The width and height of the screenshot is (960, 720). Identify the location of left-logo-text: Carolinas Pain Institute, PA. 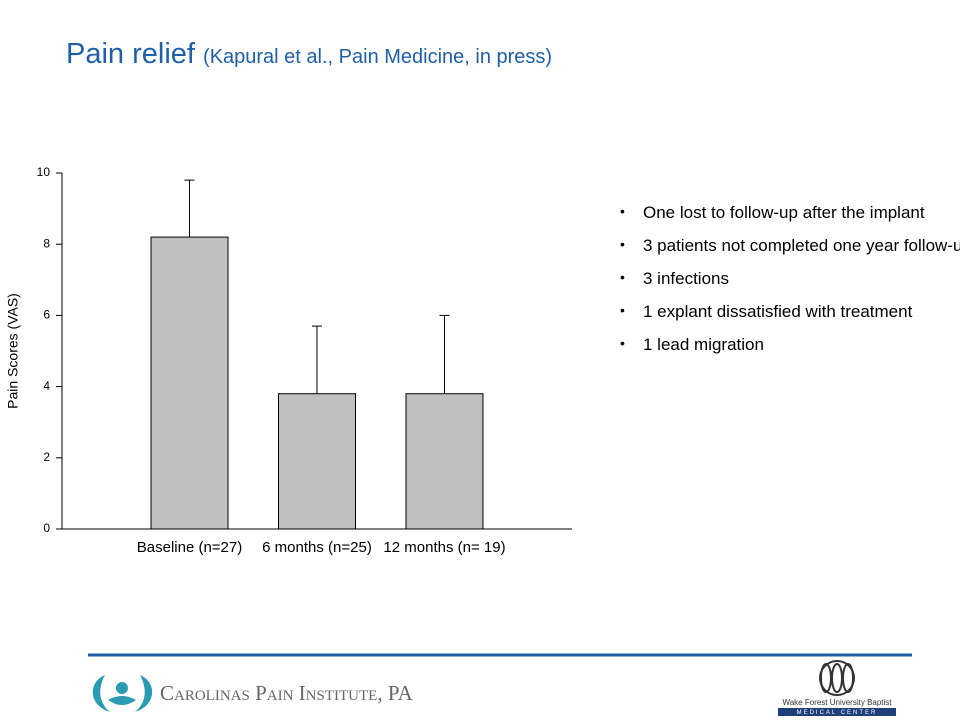
(287, 693).